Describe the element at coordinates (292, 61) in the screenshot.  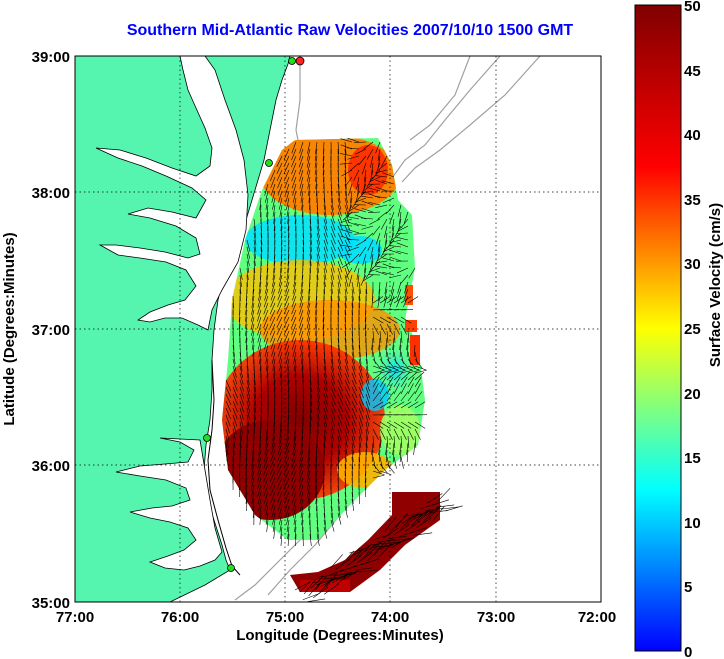
I see `site-marker` at that location.